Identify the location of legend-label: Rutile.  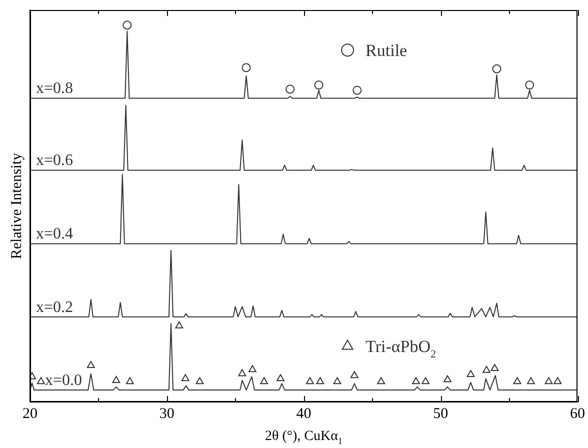
(387, 50).